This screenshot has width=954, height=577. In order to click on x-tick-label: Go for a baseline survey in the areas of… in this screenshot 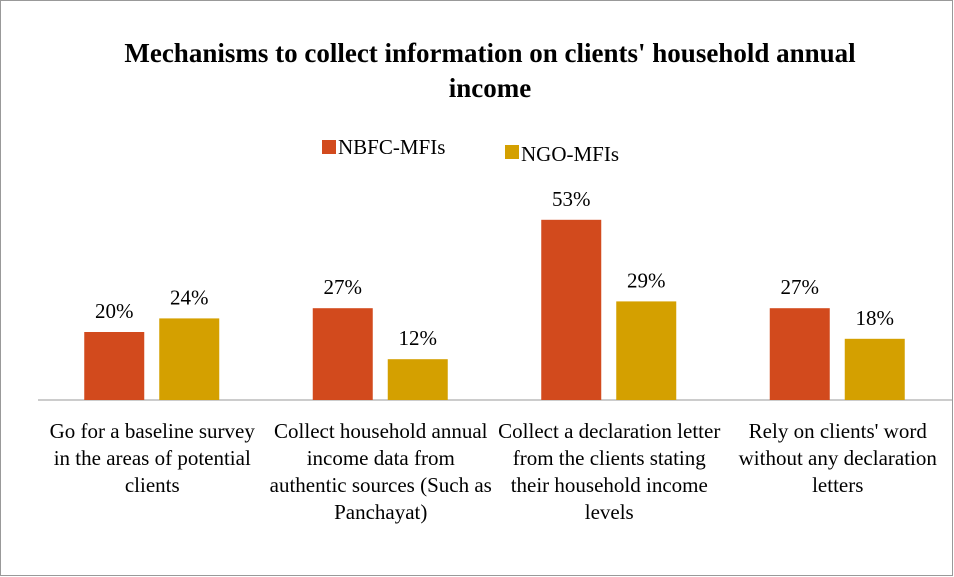, I will do `click(152, 458)`.